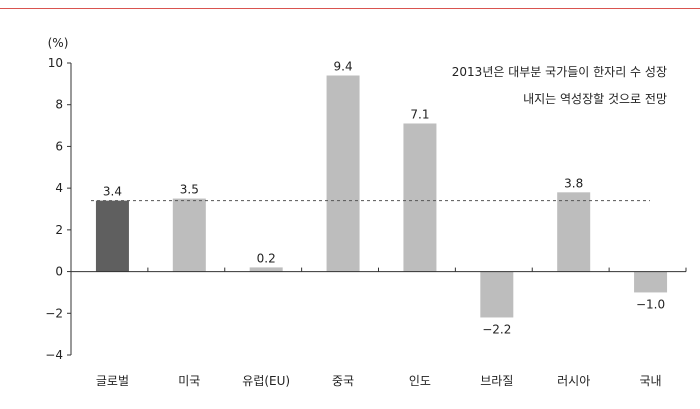 The height and width of the screenshot is (409, 700). I want to click on y-tick-label: 0, so click(59, 272).